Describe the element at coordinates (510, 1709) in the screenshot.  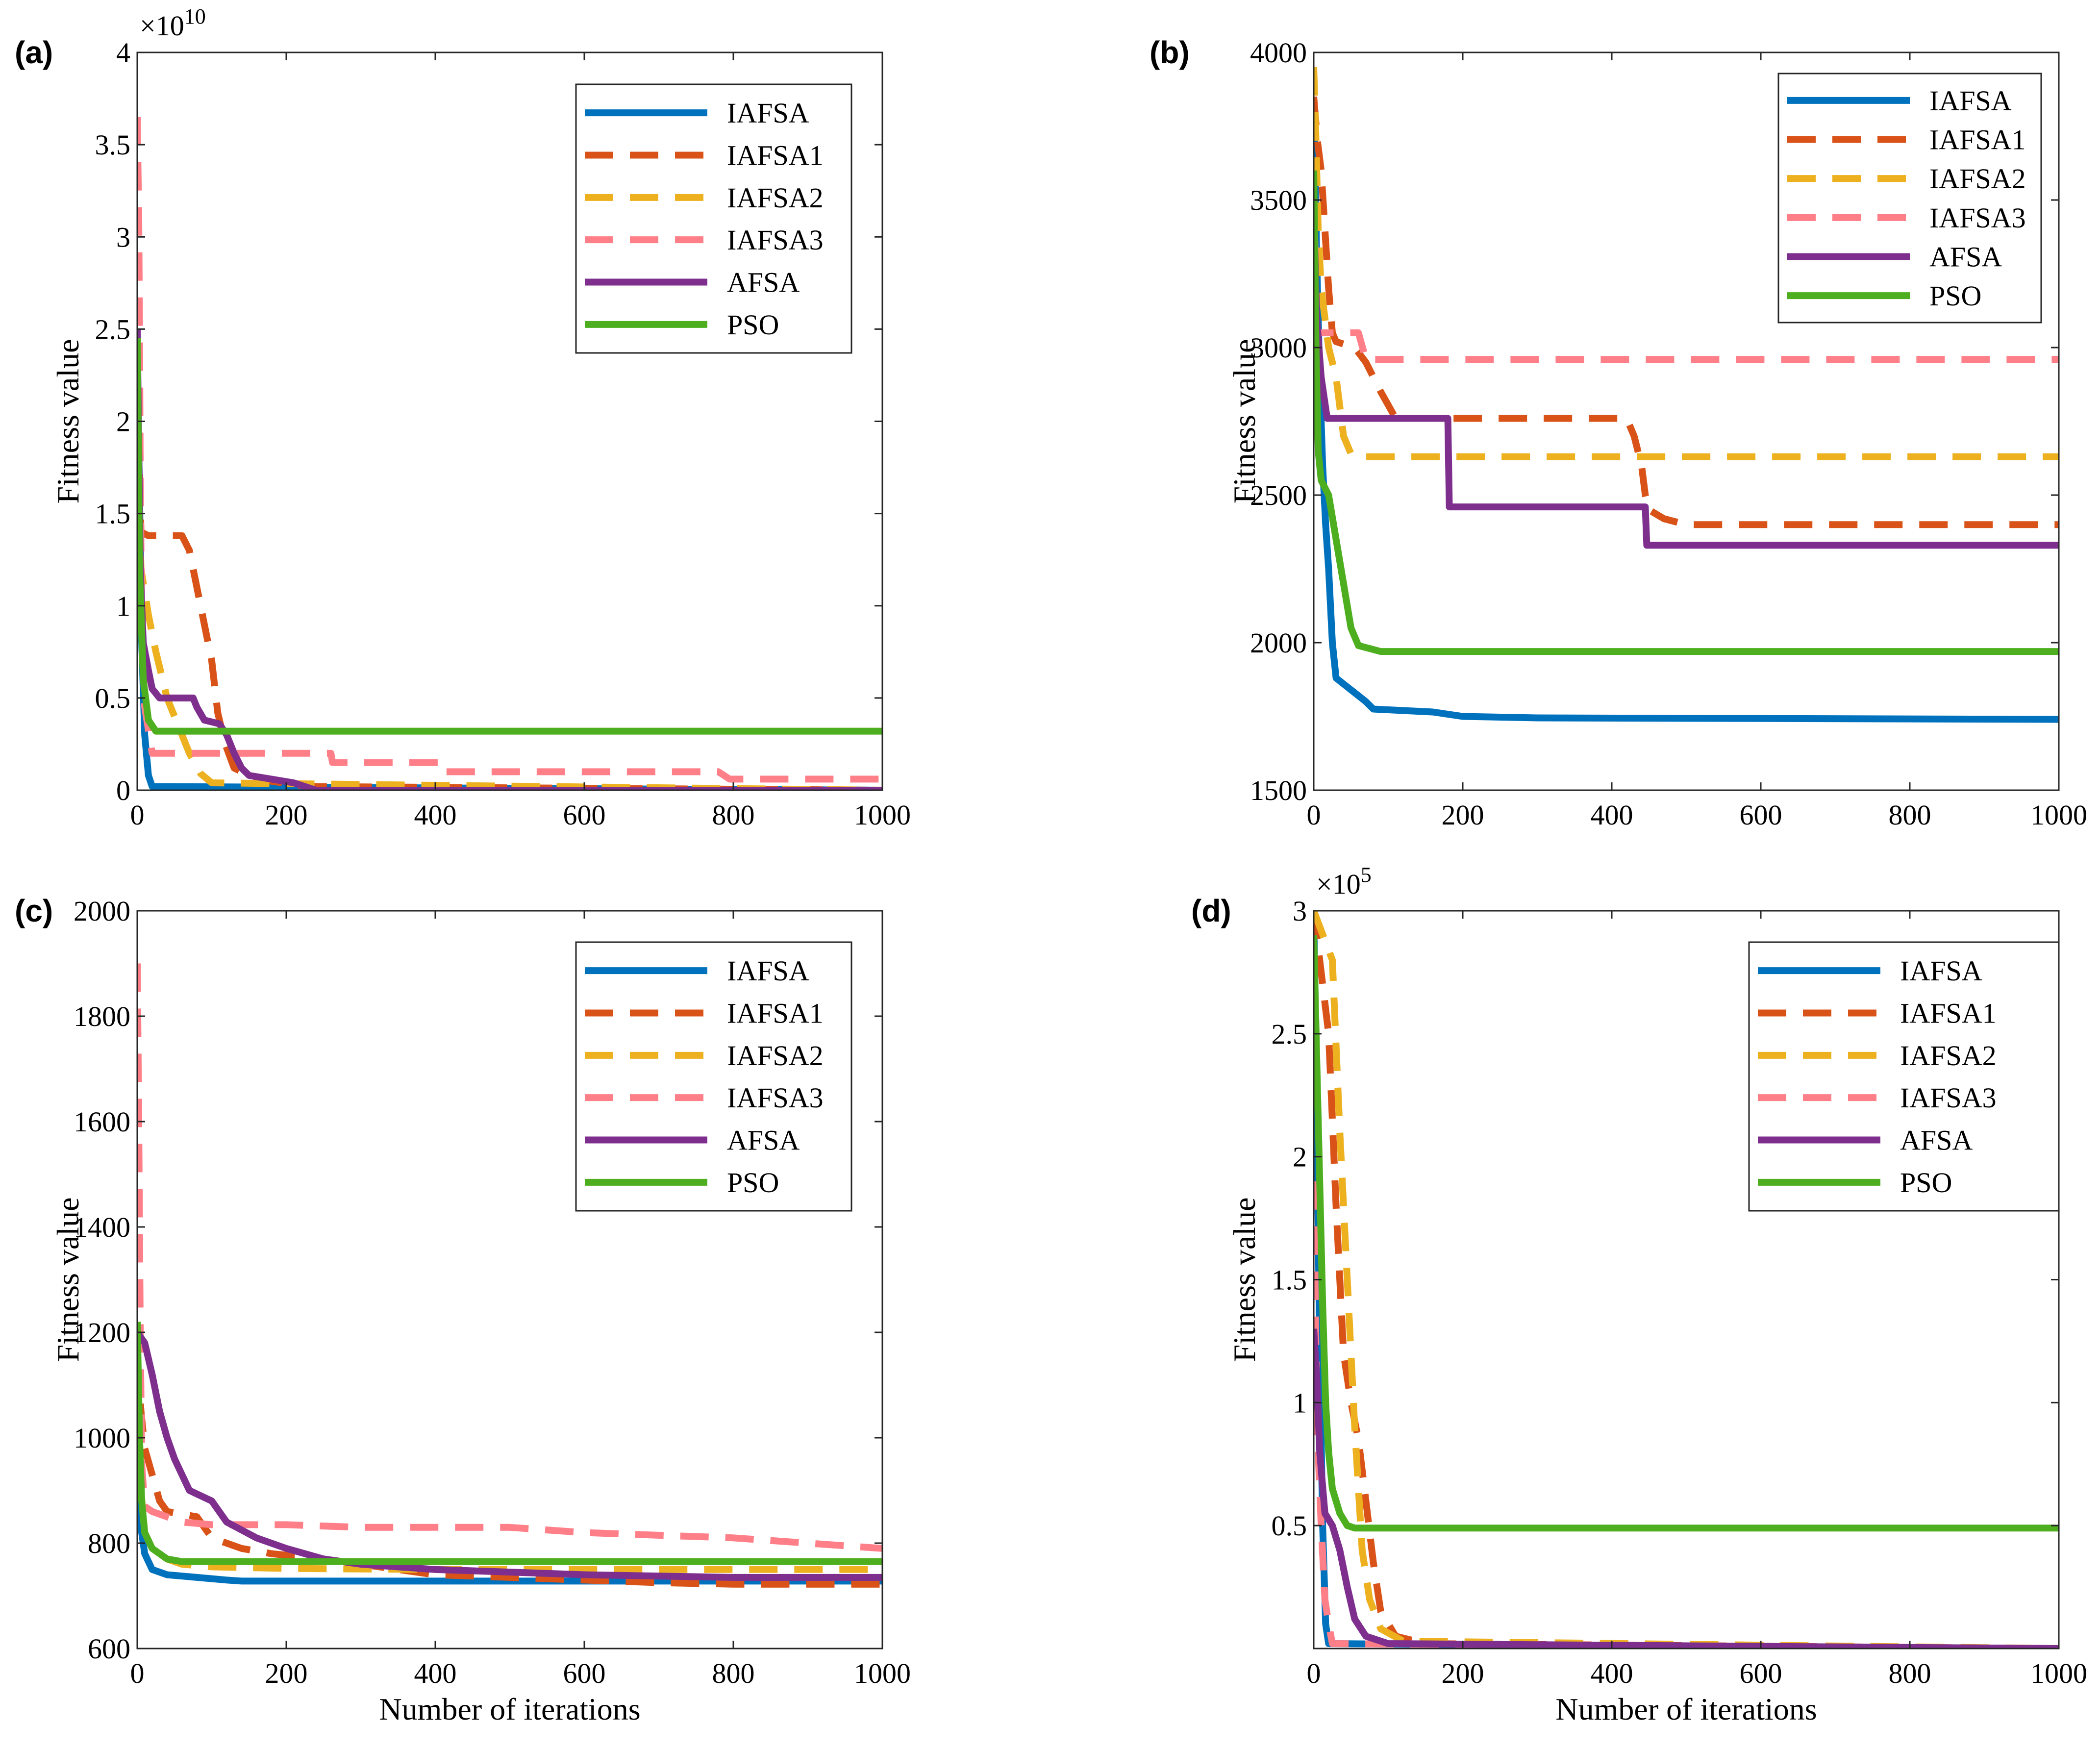
I see `x-axis-label: Number of iterations` at that location.